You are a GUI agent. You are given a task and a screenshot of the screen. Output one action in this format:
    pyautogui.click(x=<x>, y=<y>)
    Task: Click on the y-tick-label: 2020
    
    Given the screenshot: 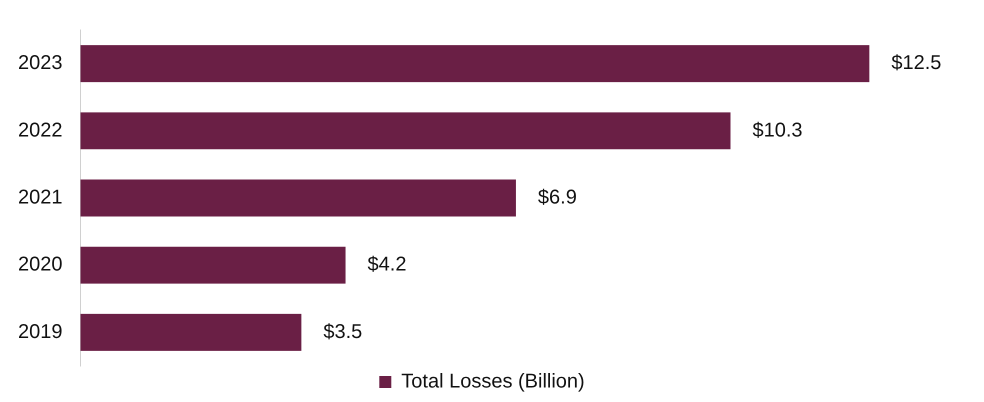 What is the action you would take?
    pyautogui.click(x=40, y=265)
    